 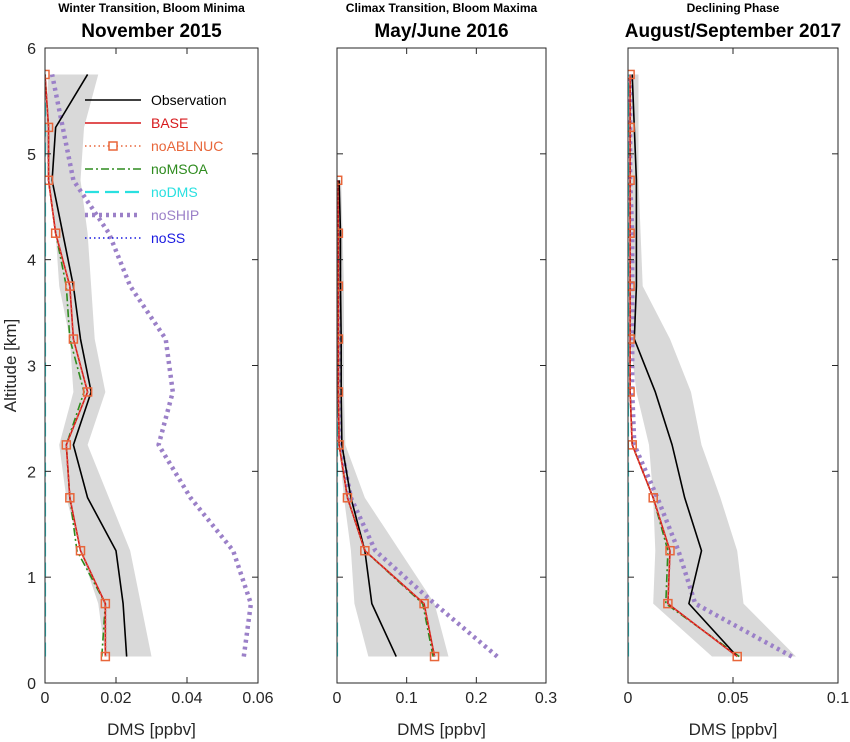 What do you see at coordinates (175, 215) in the screenshot?
I see `legend-label-noship: noSHIP` at bounding box center [175, 215].